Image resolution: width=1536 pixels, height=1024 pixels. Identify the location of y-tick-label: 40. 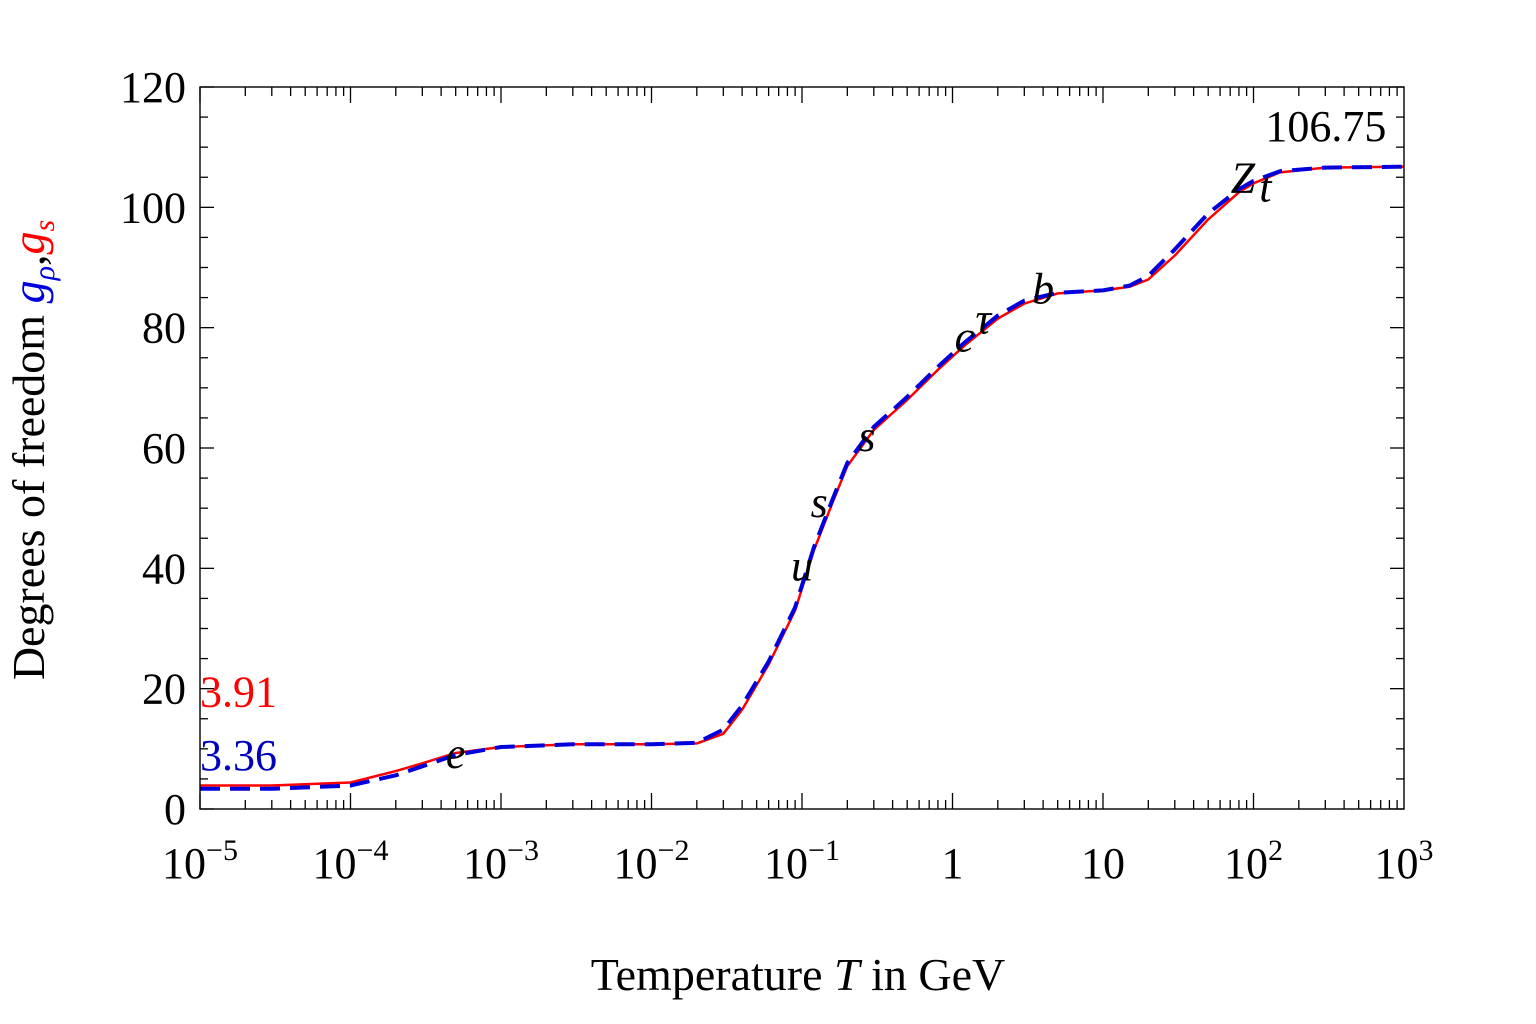
(164, 568).